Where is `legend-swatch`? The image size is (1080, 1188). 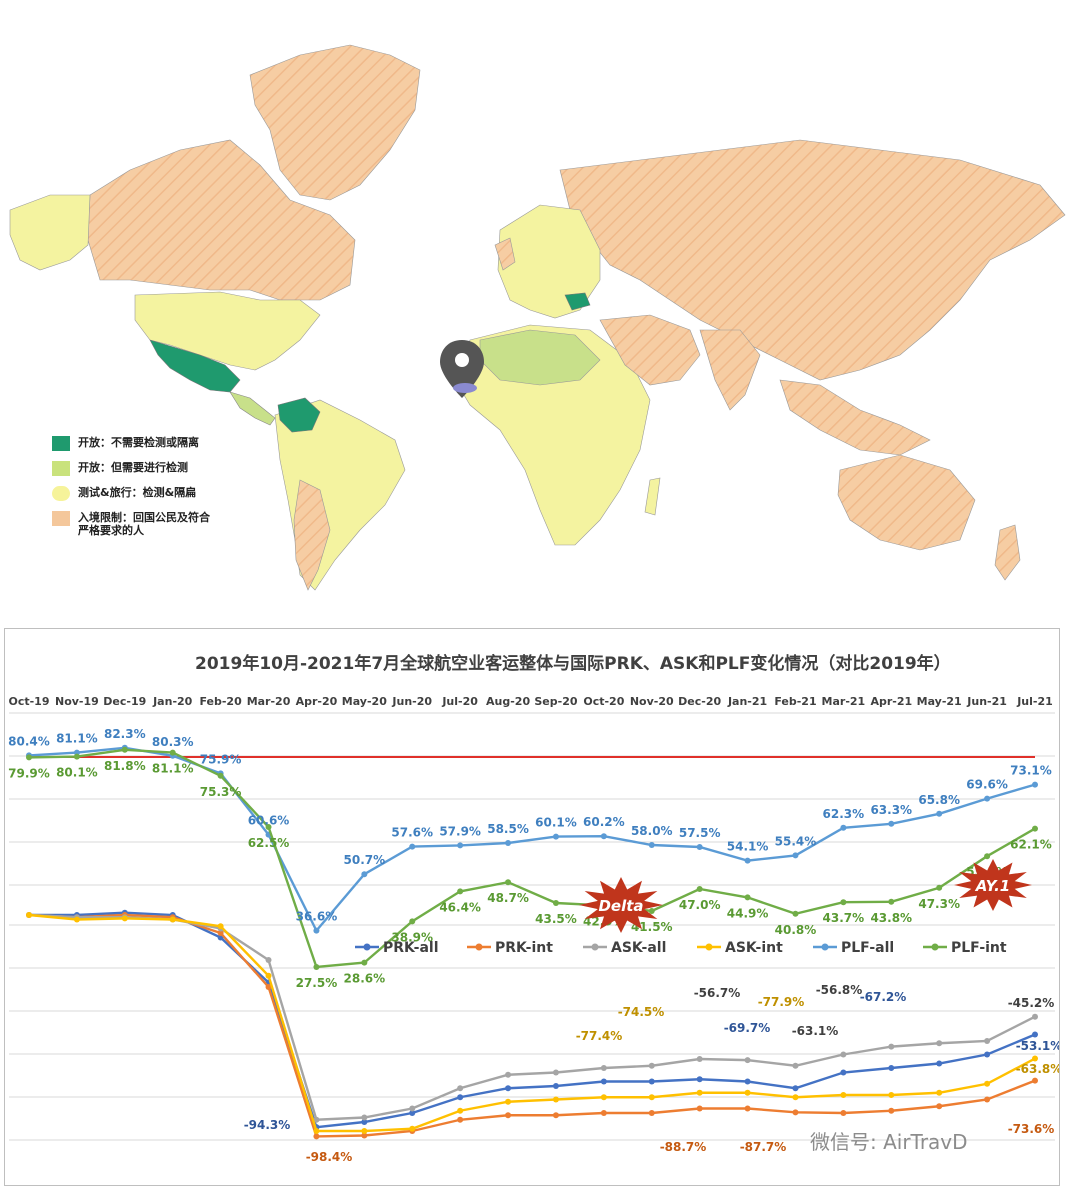 legend-swatch is located at coordinates (61, 443).